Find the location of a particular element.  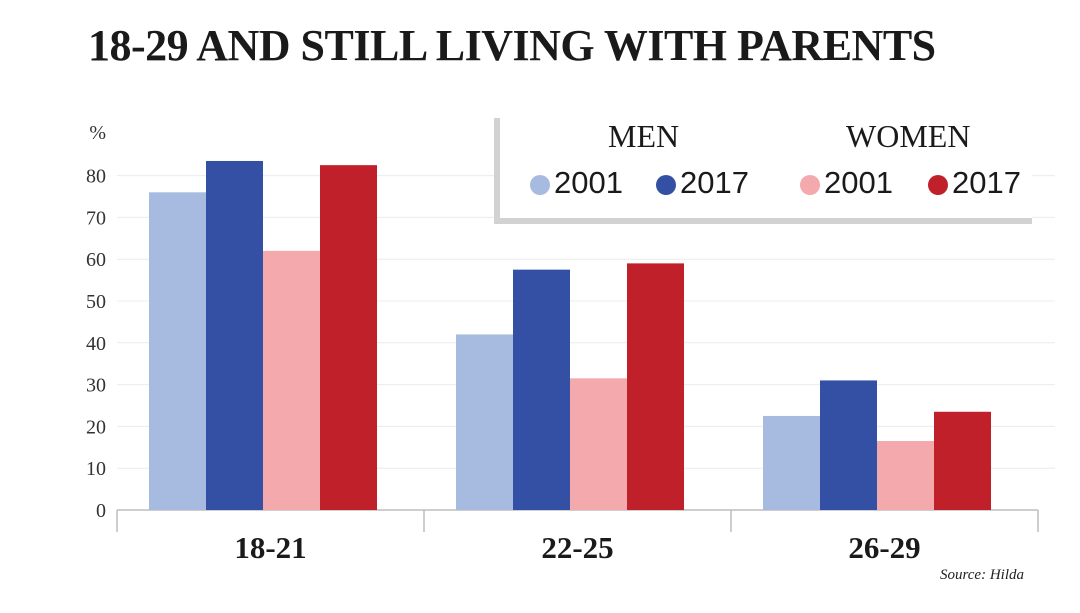

x-category-label: 26-29 is located at coordinates (884, 547).